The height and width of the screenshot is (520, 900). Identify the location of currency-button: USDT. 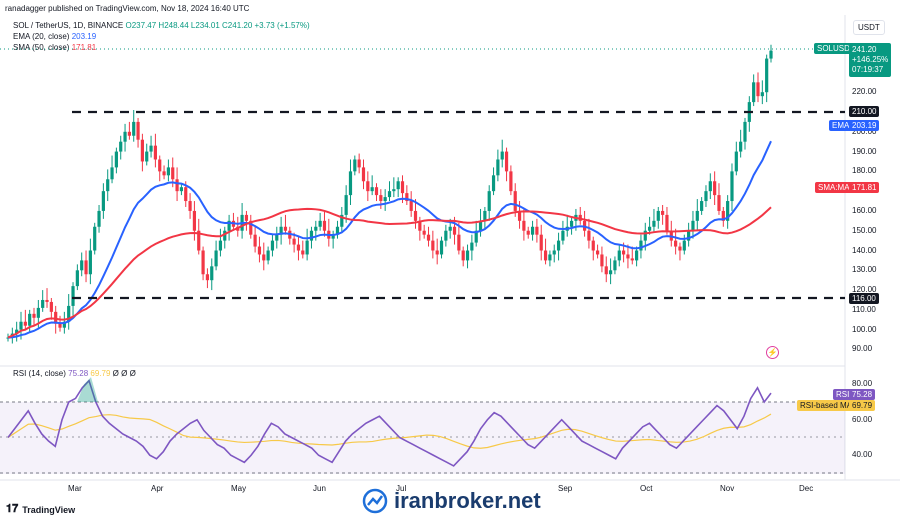
(869, 27).